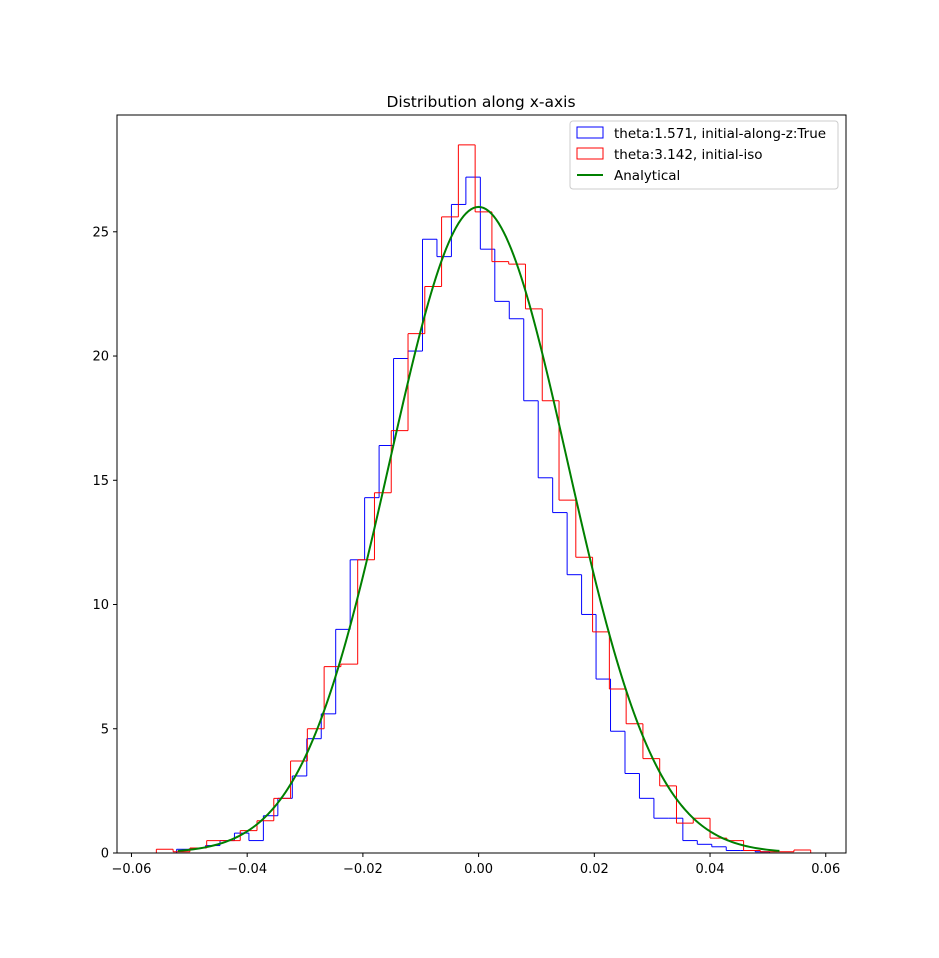 The image size is (939, 958). I want to click on x-tick-label: −0.04, so click(247, 869).